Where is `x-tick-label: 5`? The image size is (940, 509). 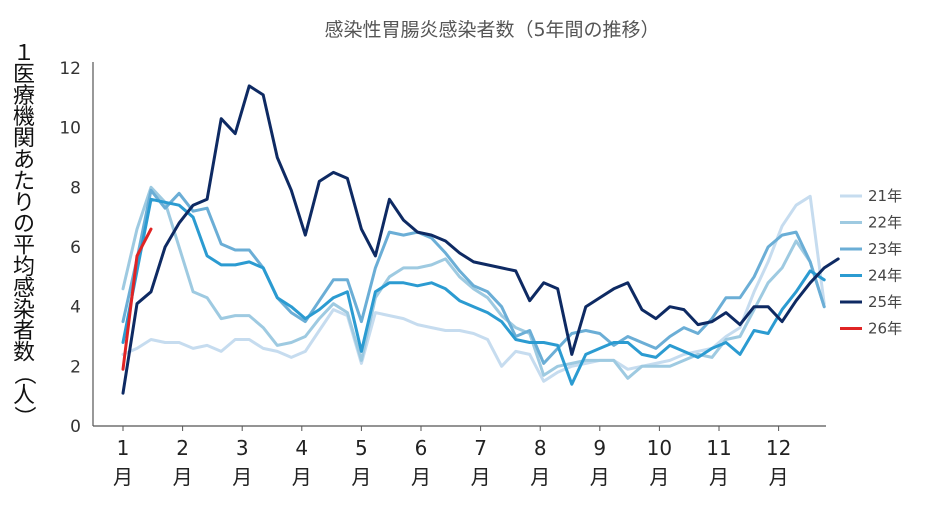
x-tick-label: 5 is located at coordinates (361, 448).